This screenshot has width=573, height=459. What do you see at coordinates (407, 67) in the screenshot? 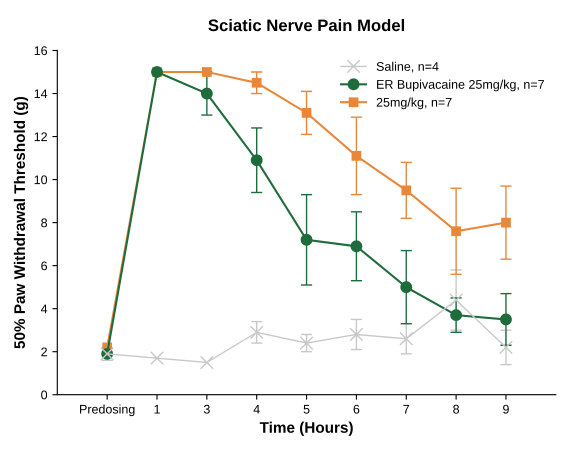
I see `legend-label: Saline, n=4` at bounding box center [407, 67].